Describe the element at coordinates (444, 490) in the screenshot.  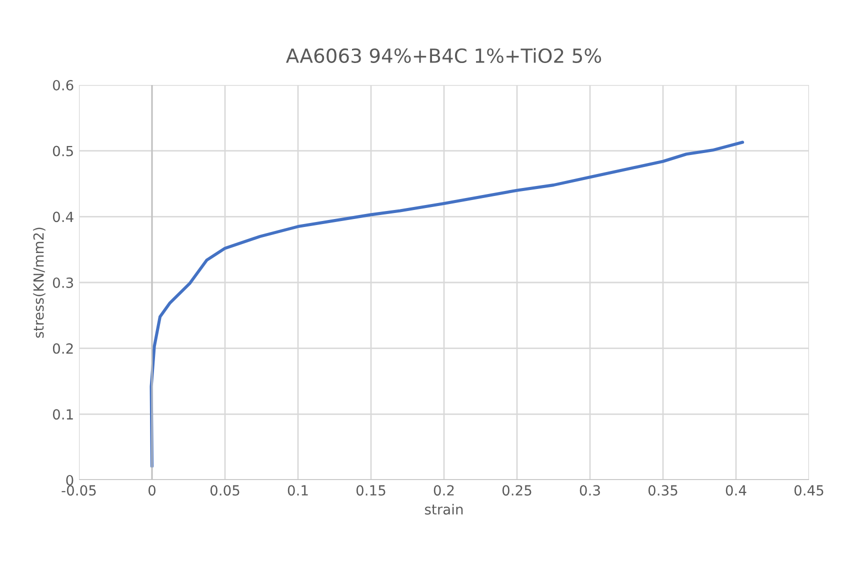
I see `x-tick-label: 0.2` at that location.